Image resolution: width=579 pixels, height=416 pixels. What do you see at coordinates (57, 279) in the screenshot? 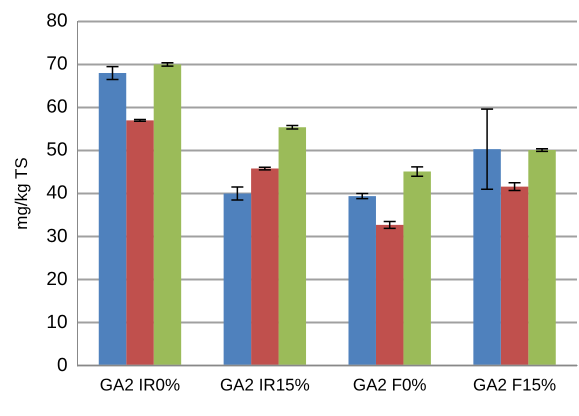
I see `y-tick-label: 20` at bounding box center [57, 279].